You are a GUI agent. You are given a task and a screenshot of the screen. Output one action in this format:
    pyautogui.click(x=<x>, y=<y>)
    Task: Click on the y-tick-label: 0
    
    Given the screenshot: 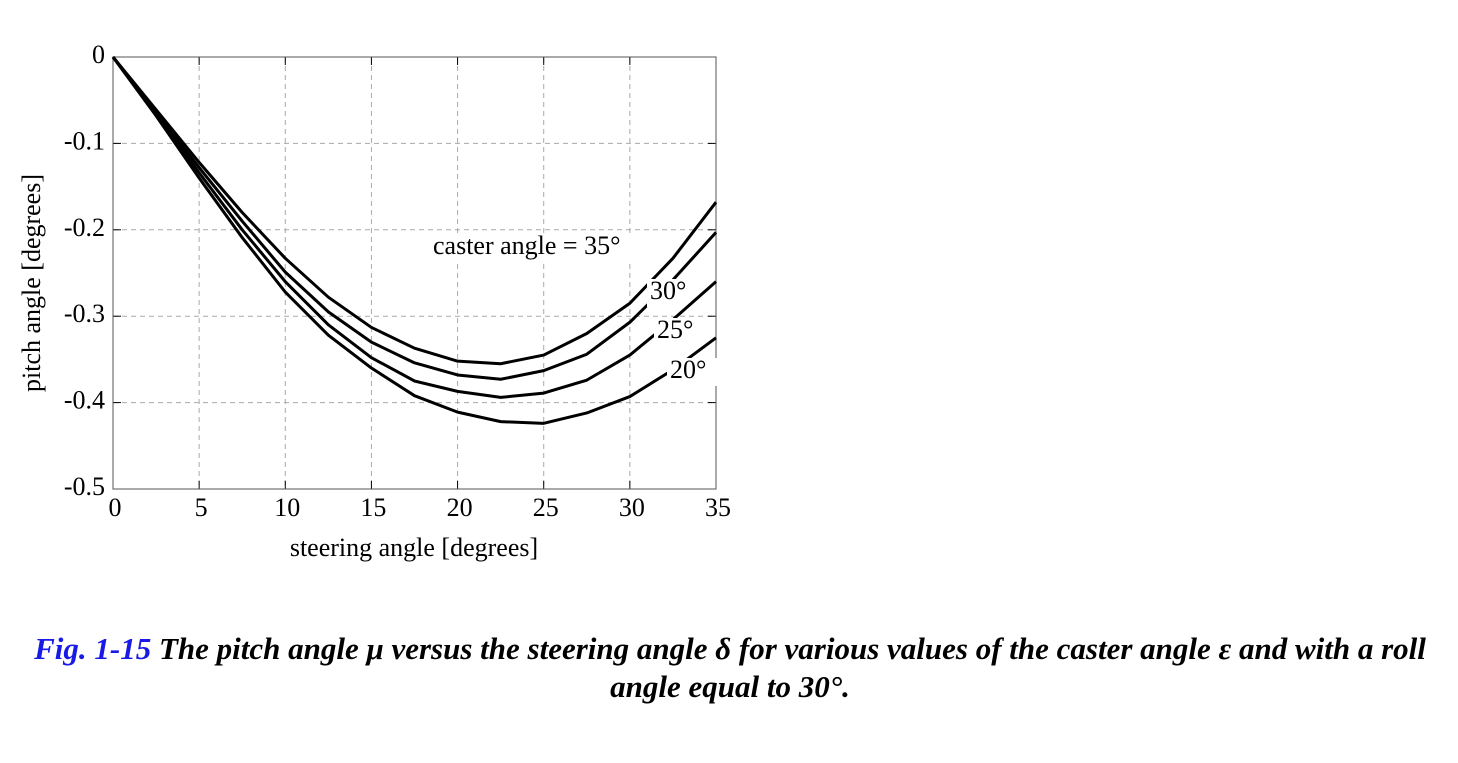 What is the action you would take?
    pyautogui.click(x=98, y=54)
    